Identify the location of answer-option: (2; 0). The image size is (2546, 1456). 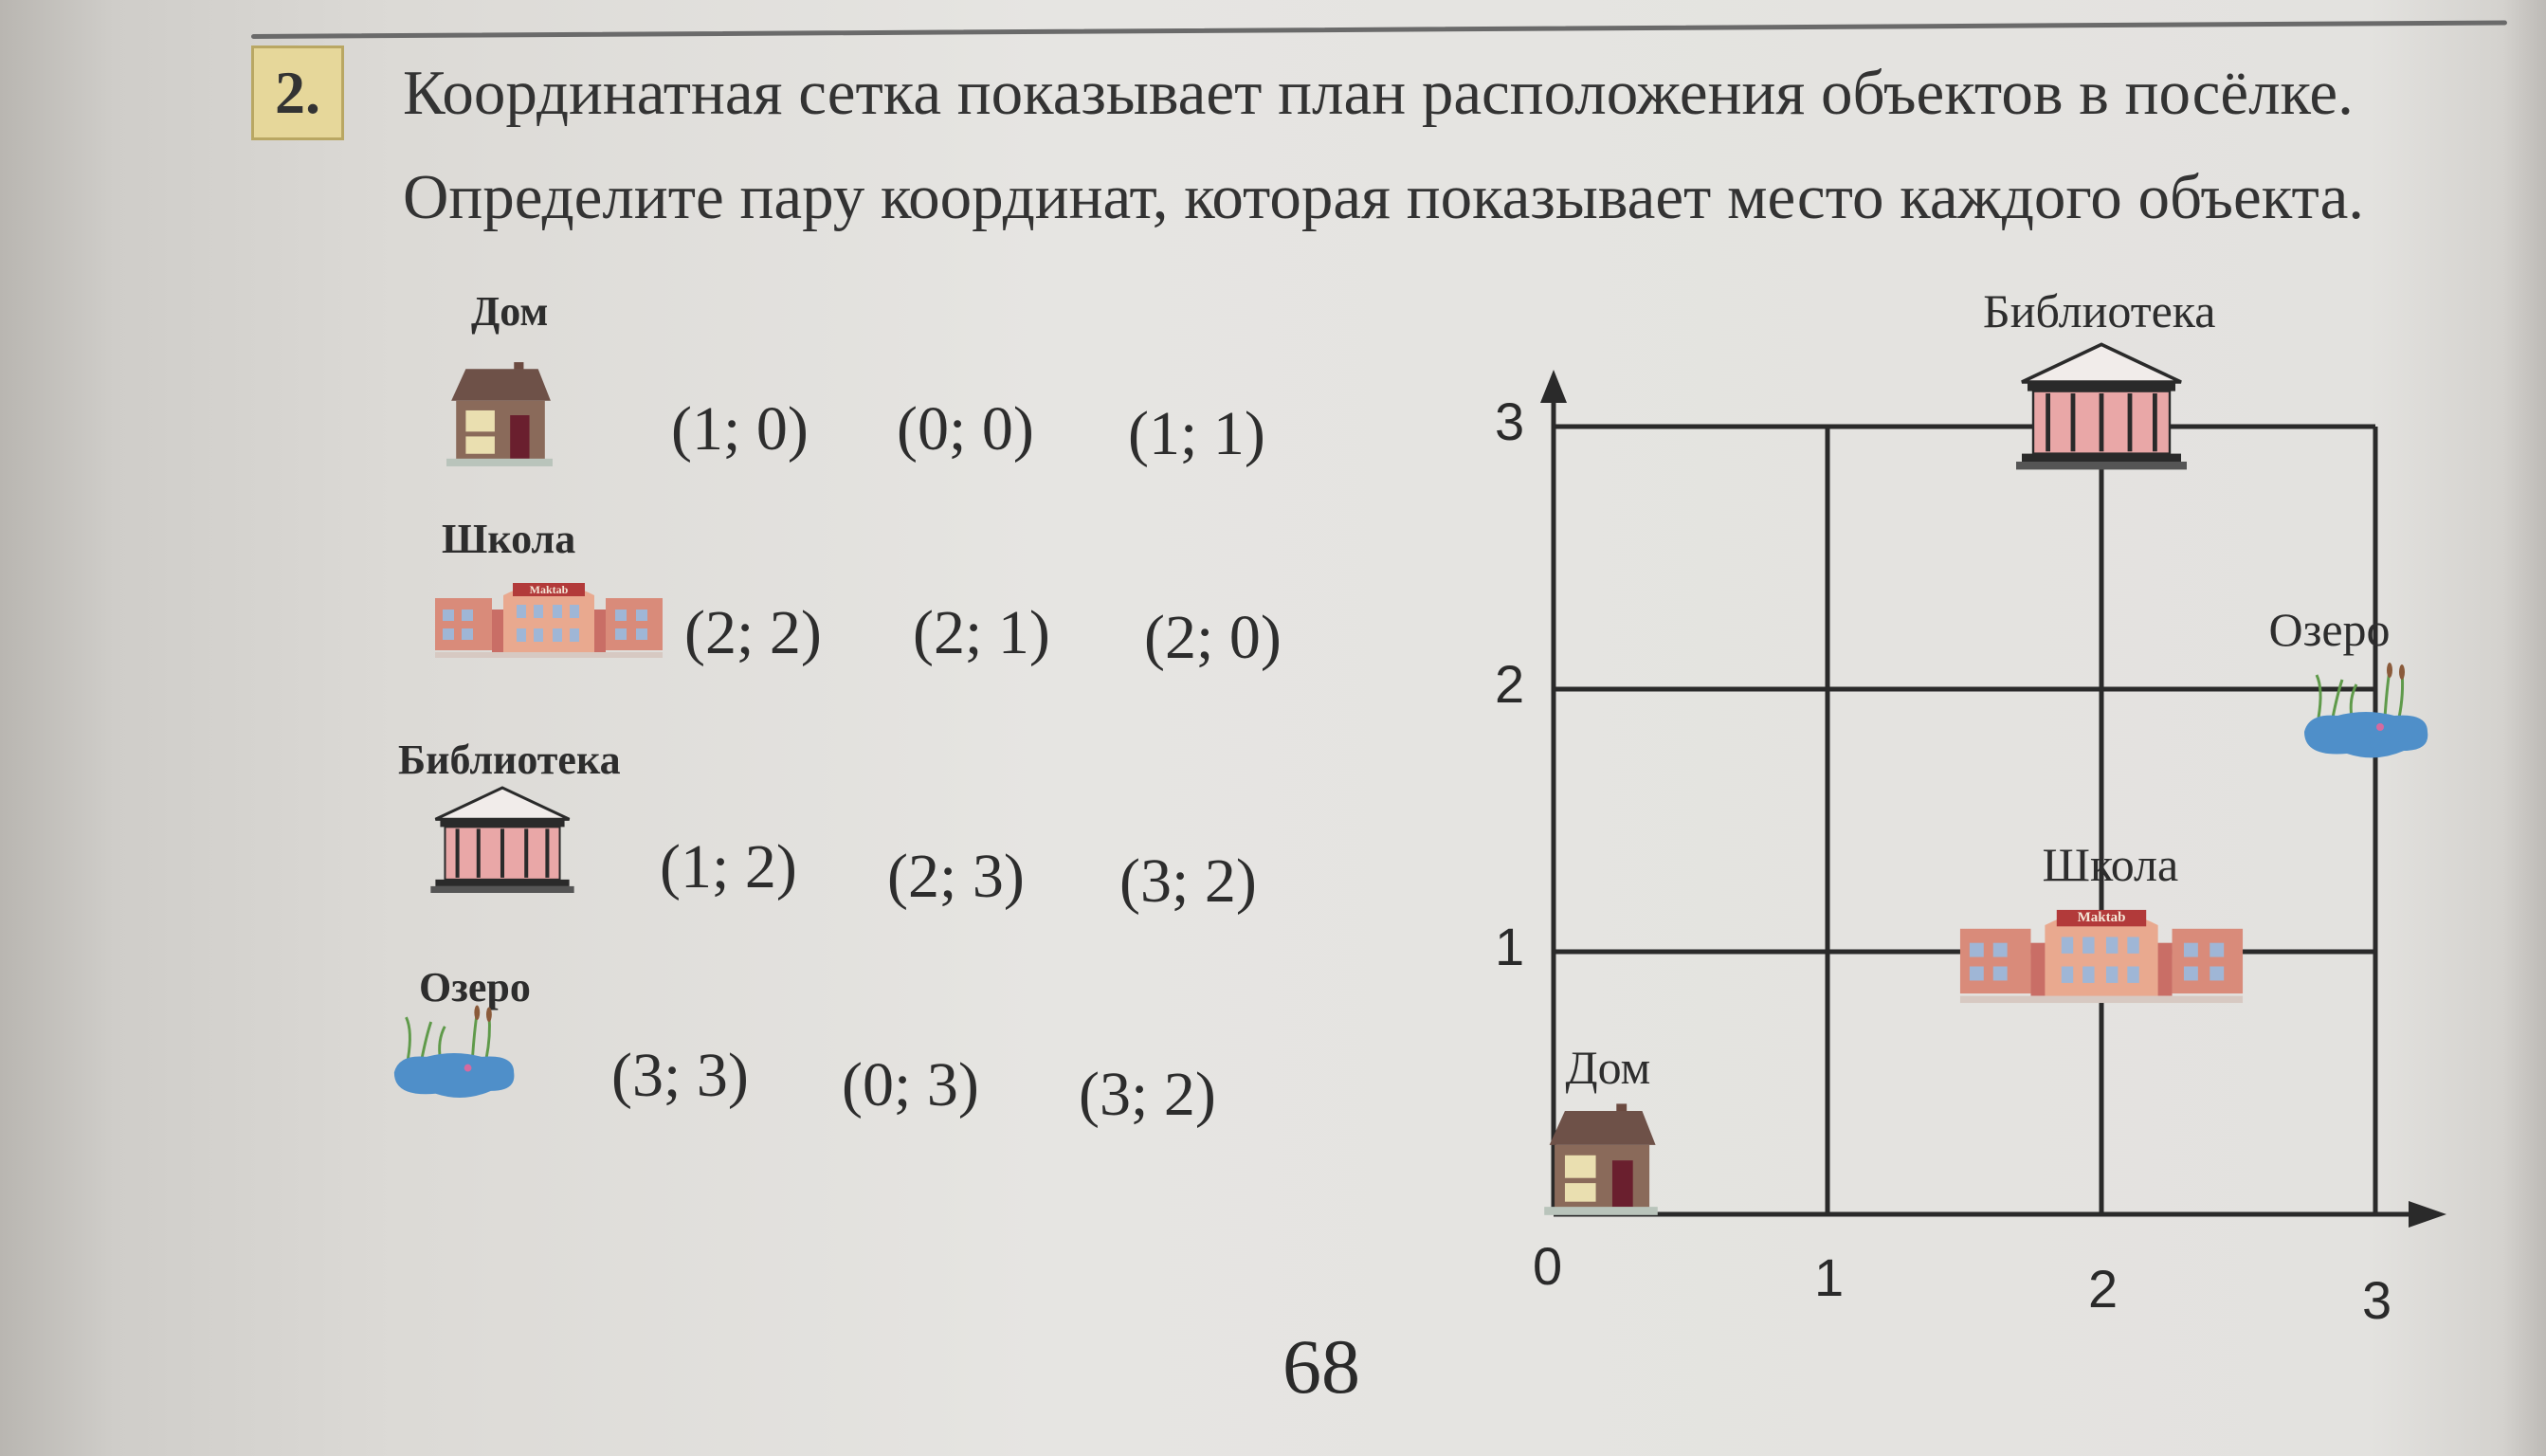
(1213, 637).